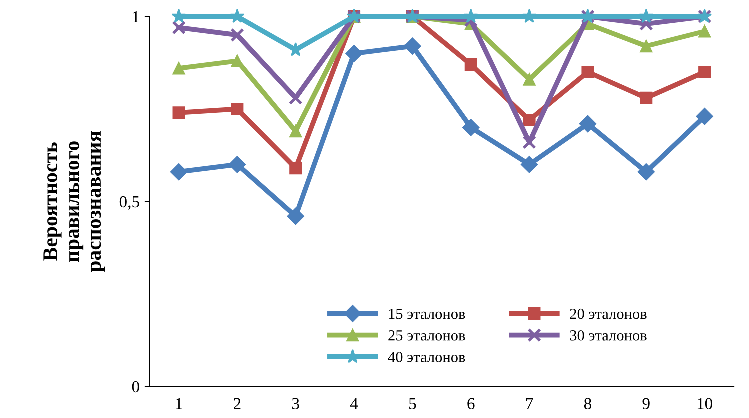 The width and height of the screenshot is (749, 418). What do you see at coordinates (427, 335) in the screenshot?
I see `legend-label: 25 эталонов` at bounding box center [427, 335].